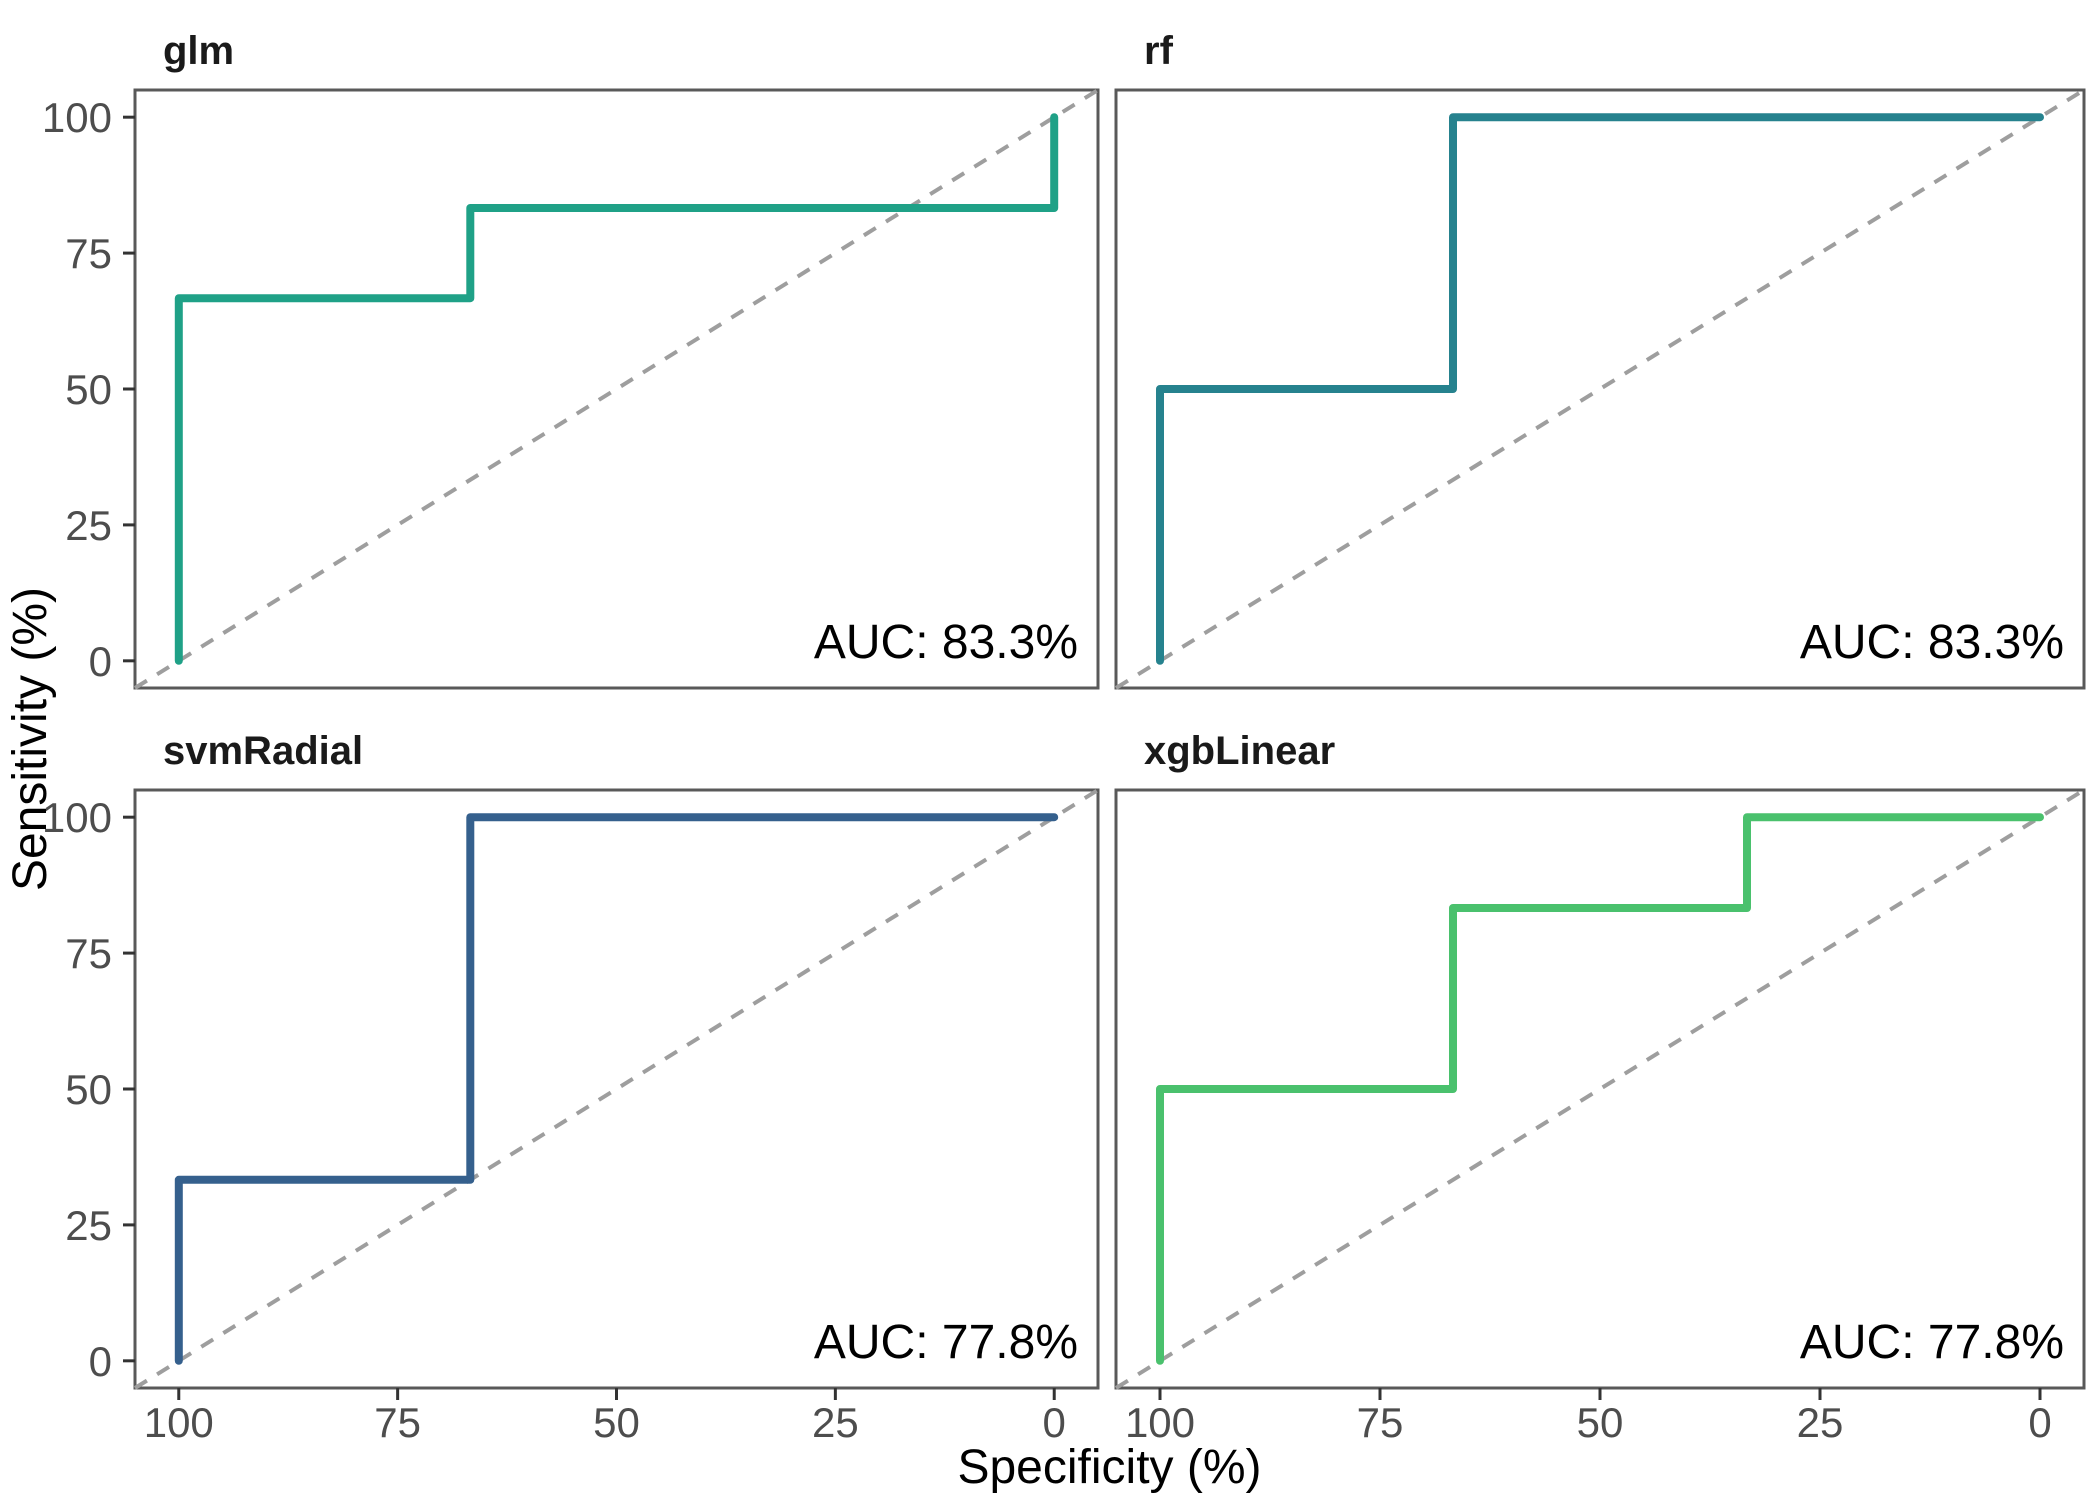  I want to click on x-axis-title: Specificity (%), so click(1109, 1467).